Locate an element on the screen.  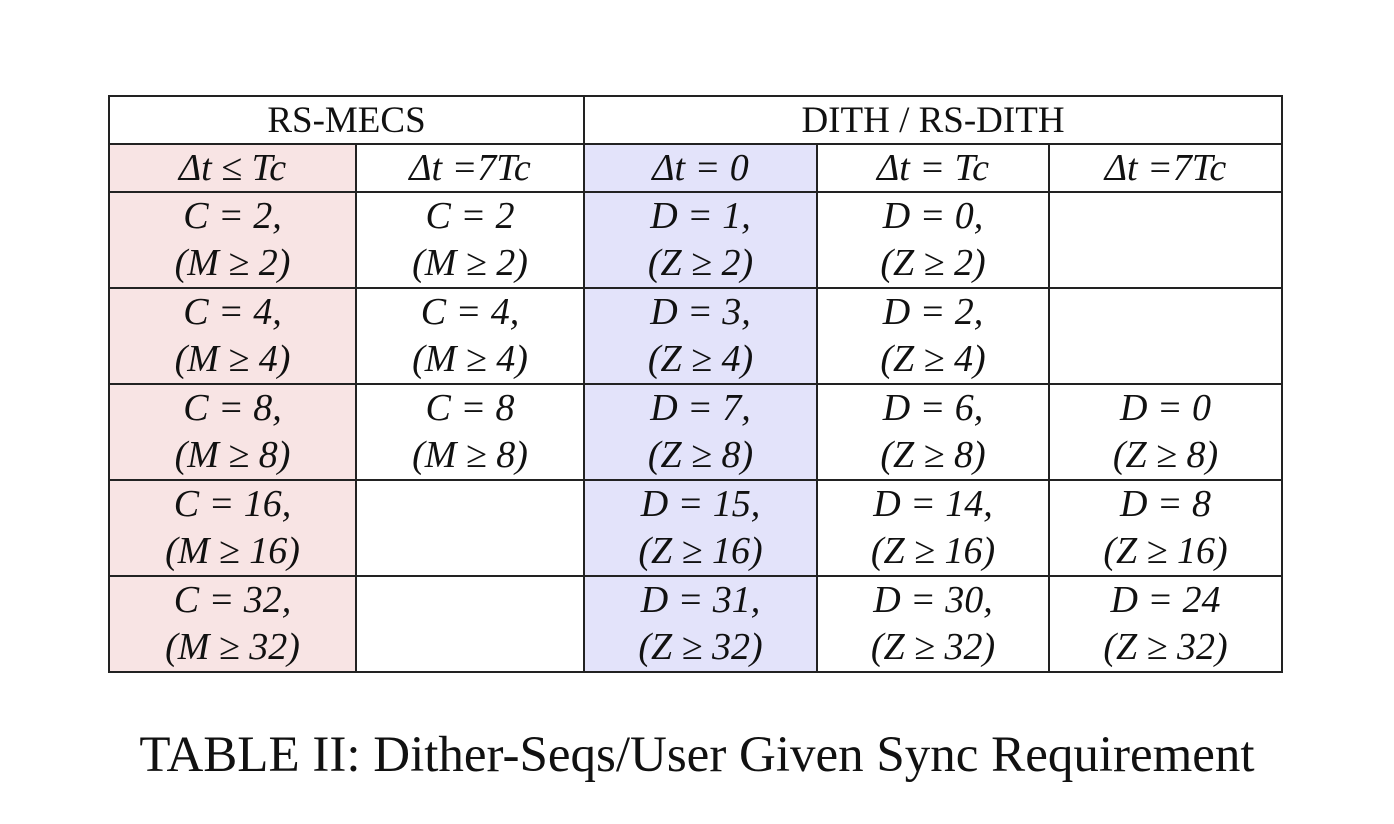
table-cell: C = 2, (M ≥ 2) is located at coordinates (232, 240).